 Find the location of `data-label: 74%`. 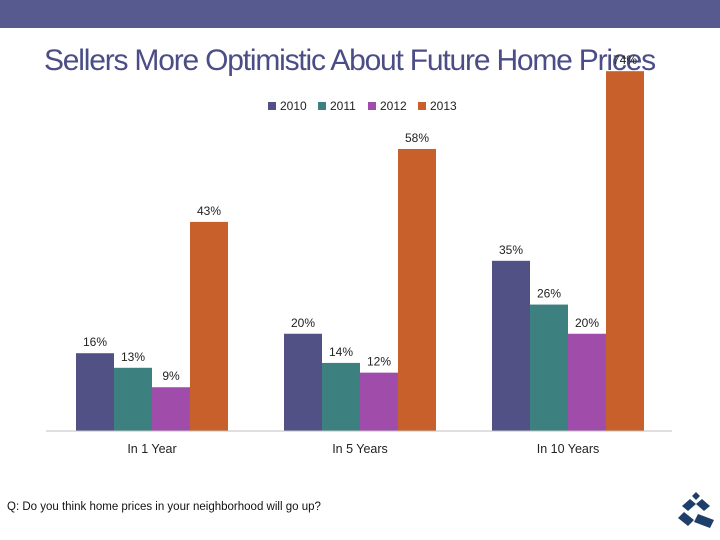

data-label: 74% is located at coordinates (625, 60).